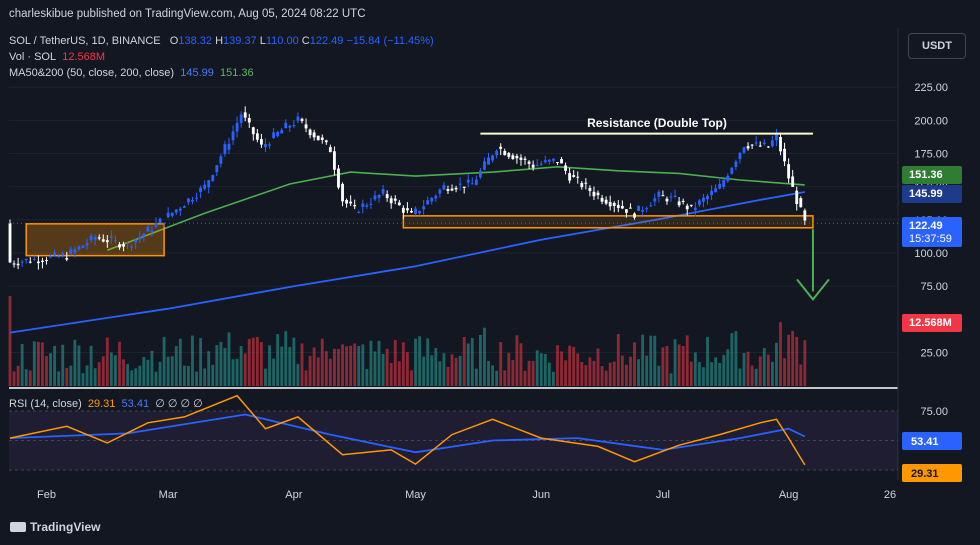  I want to click on currency-button: USDT, so click(937, 46).